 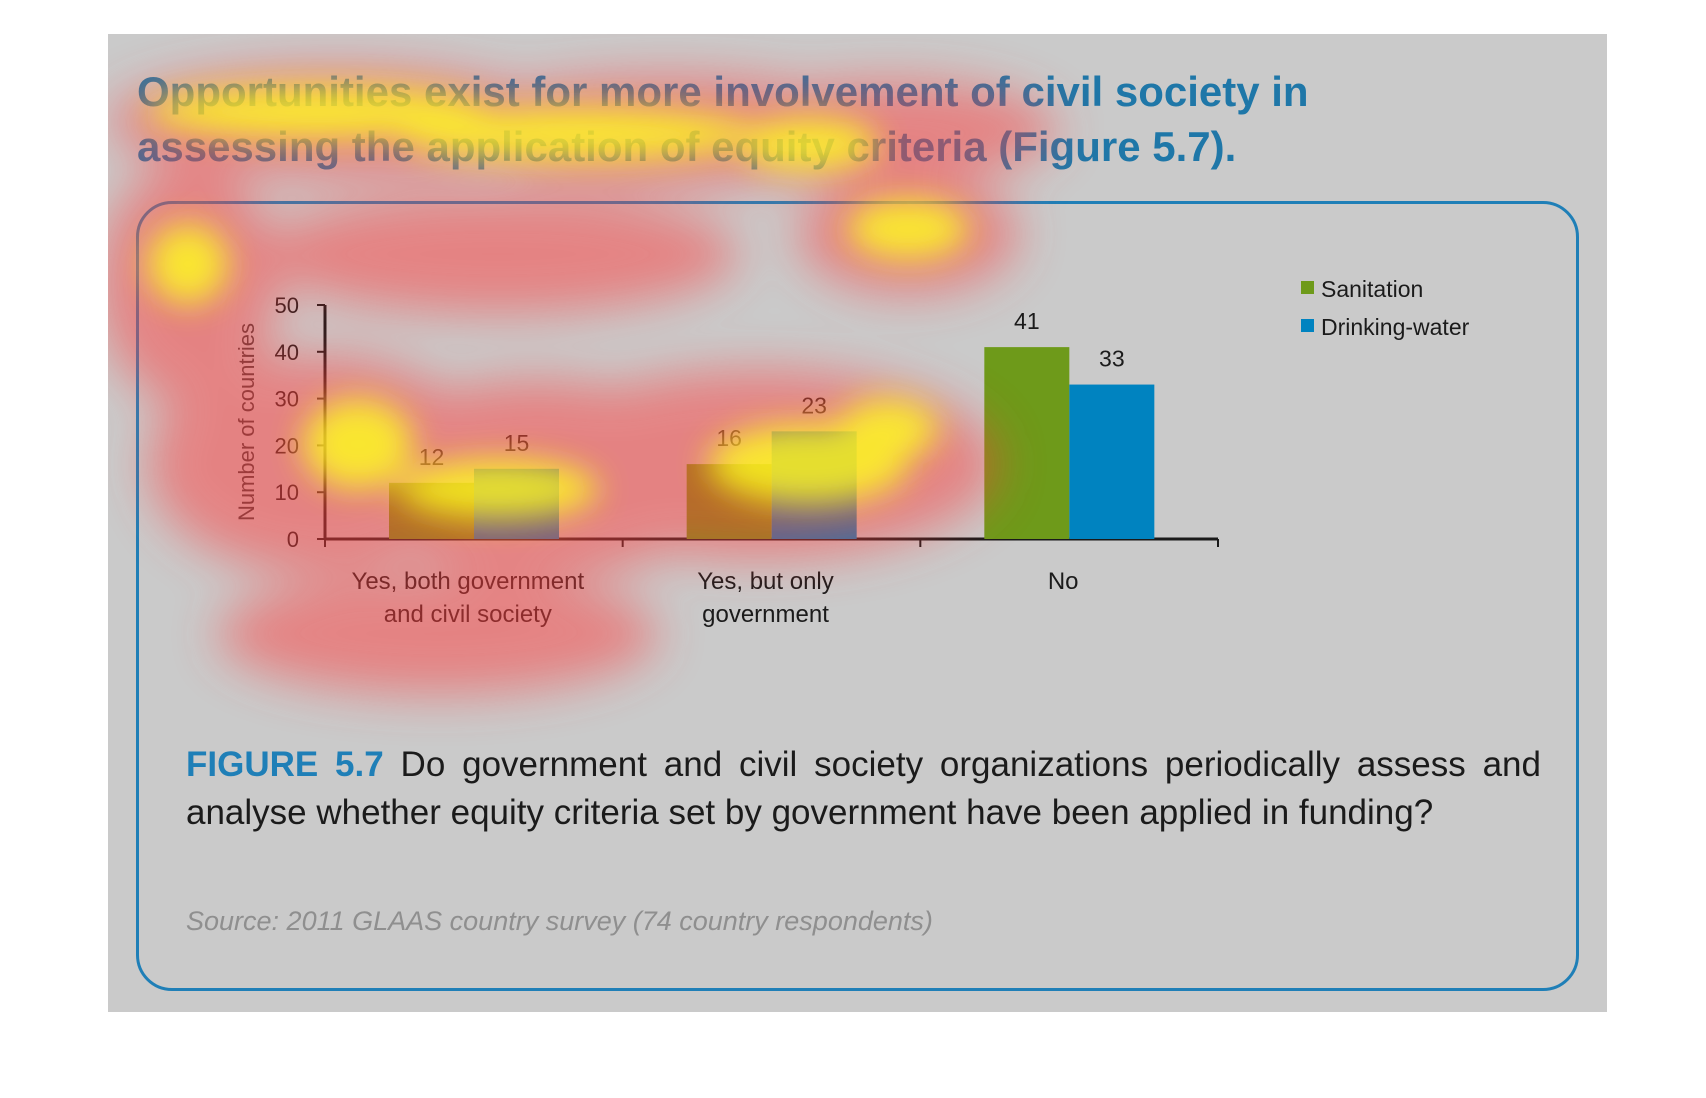 What do you see at coordinates (287, 352) in the screenshot?
I see `y-tick-label: 40` at bounding box center [287, 352].